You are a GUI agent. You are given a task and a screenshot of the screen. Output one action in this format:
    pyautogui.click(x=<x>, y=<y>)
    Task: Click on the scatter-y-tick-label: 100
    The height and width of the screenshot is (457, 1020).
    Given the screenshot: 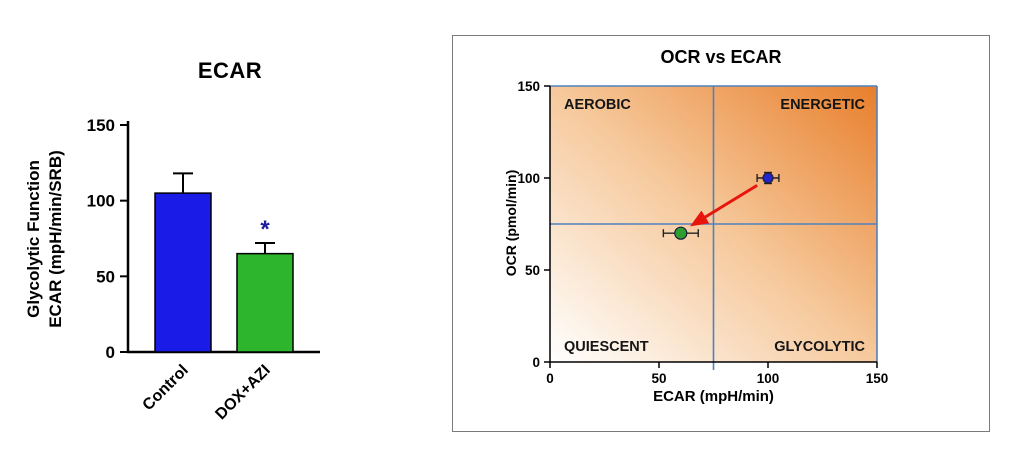 What is the action you would take?
    pyautogui.click(x=528, y=178)
    